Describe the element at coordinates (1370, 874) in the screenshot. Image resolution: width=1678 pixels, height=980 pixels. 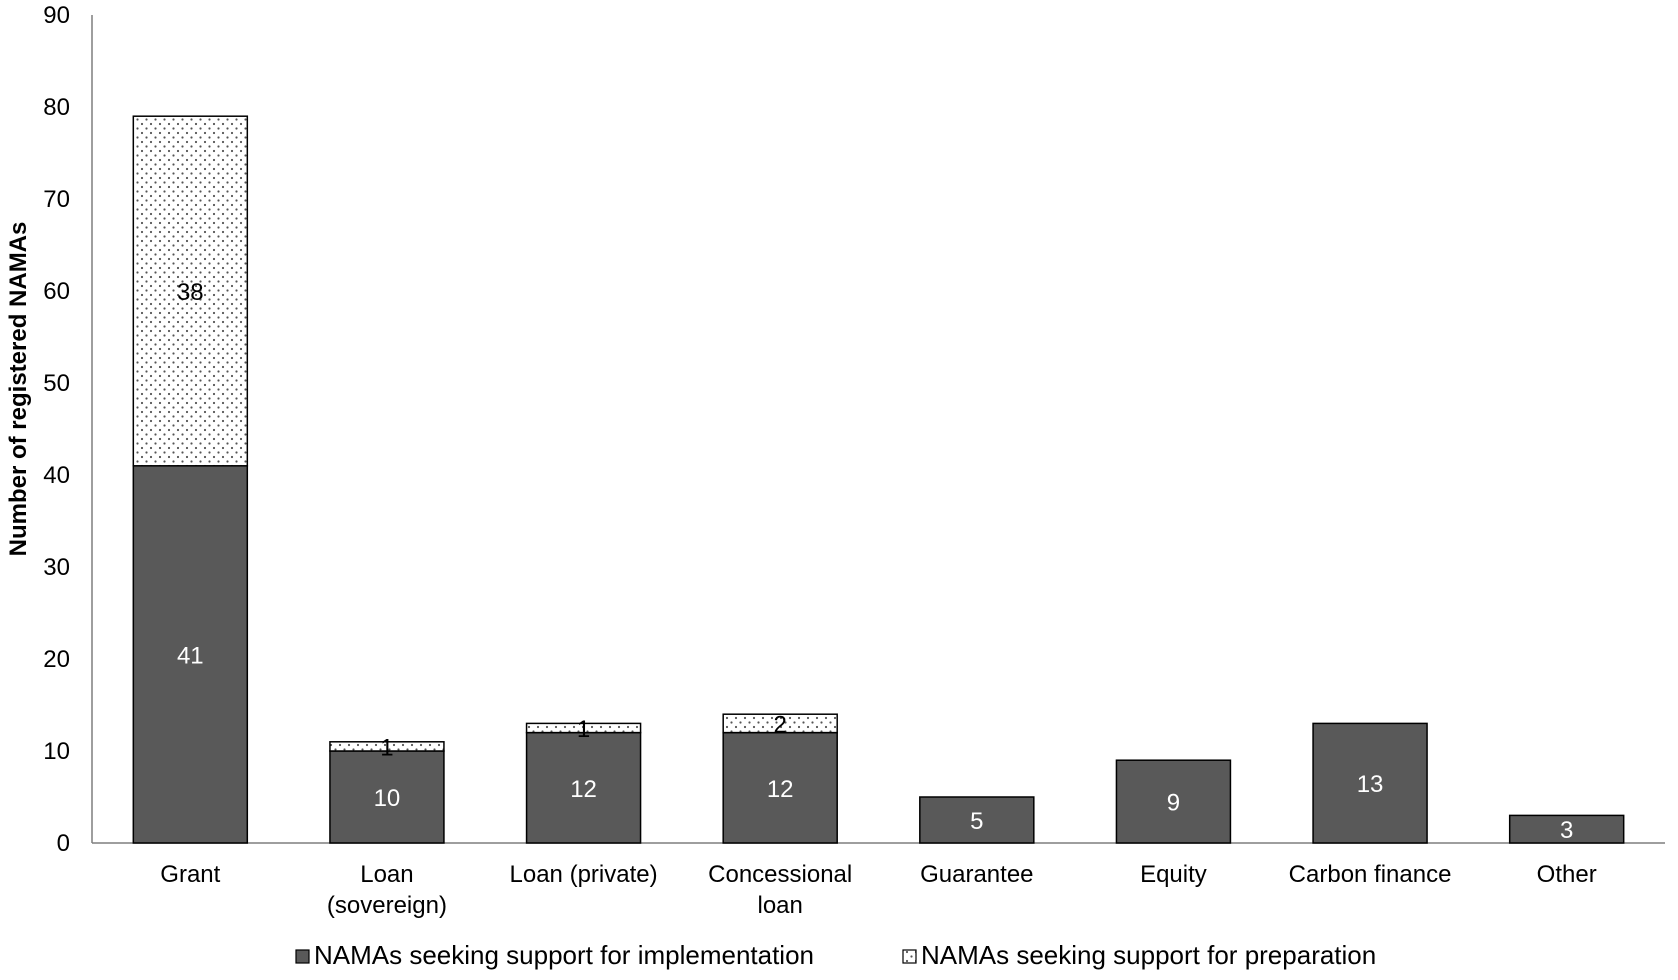
I see `x-tick-label: Carbon finance` at that location.